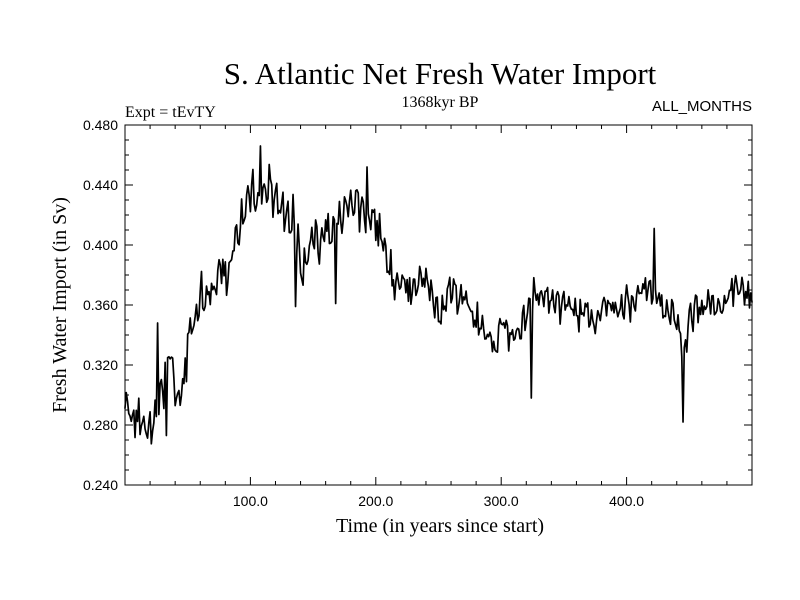  What do you see at coordinates (100, 185) in the screenshot?
I see `y-tick-label-0.440: 0.440` at bounding box center [100, 185].